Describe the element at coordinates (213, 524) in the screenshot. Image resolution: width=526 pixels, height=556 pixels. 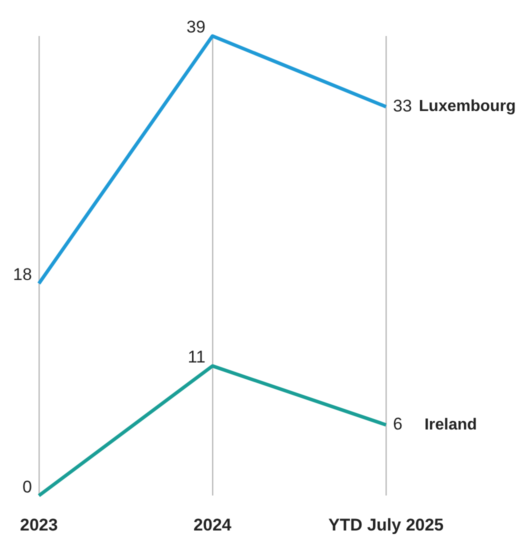
I see `x-tick-label: 2024` at that location.